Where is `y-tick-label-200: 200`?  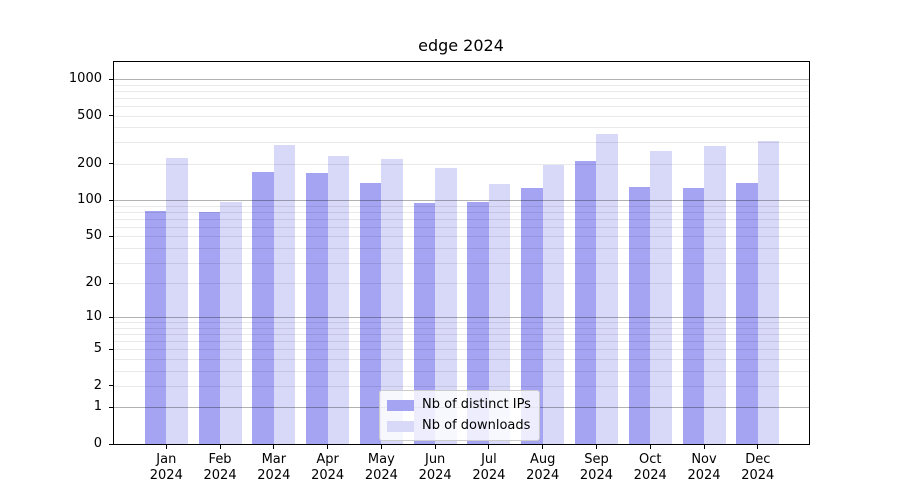 y-tick-label-200: 200 is located at coordinates (89, 163).